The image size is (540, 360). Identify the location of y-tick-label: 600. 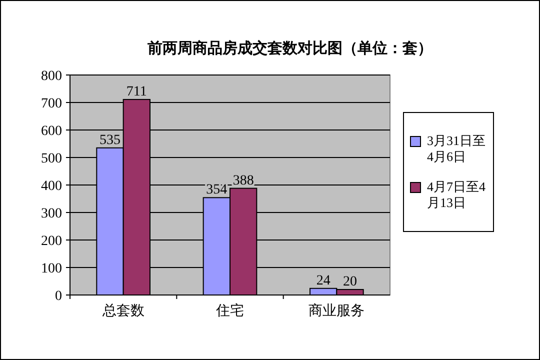
(51, 131).